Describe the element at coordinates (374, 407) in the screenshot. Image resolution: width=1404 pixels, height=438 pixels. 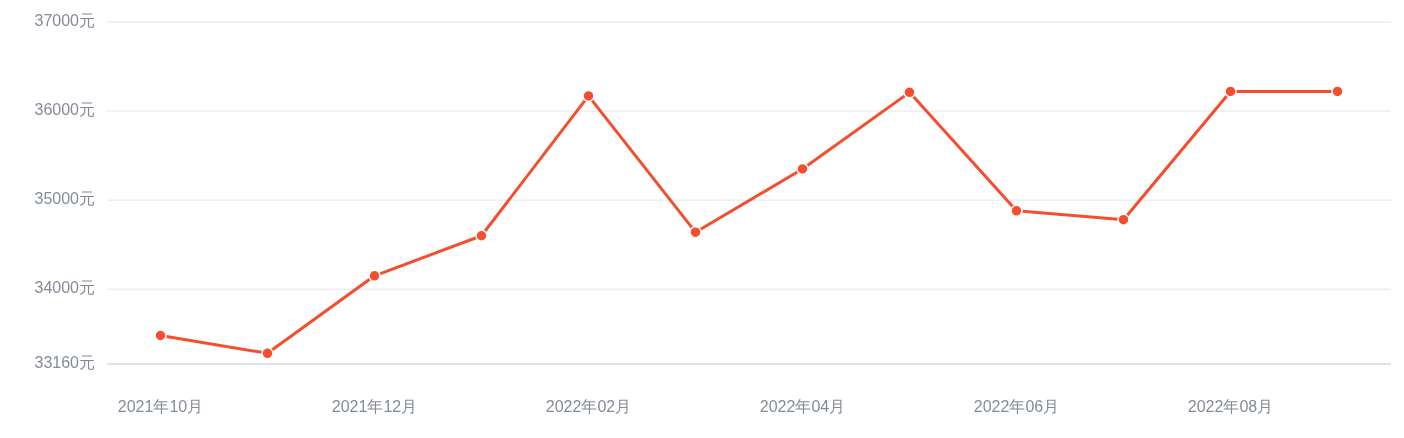
I see `x-tick-label: 2021年12月` at that location.